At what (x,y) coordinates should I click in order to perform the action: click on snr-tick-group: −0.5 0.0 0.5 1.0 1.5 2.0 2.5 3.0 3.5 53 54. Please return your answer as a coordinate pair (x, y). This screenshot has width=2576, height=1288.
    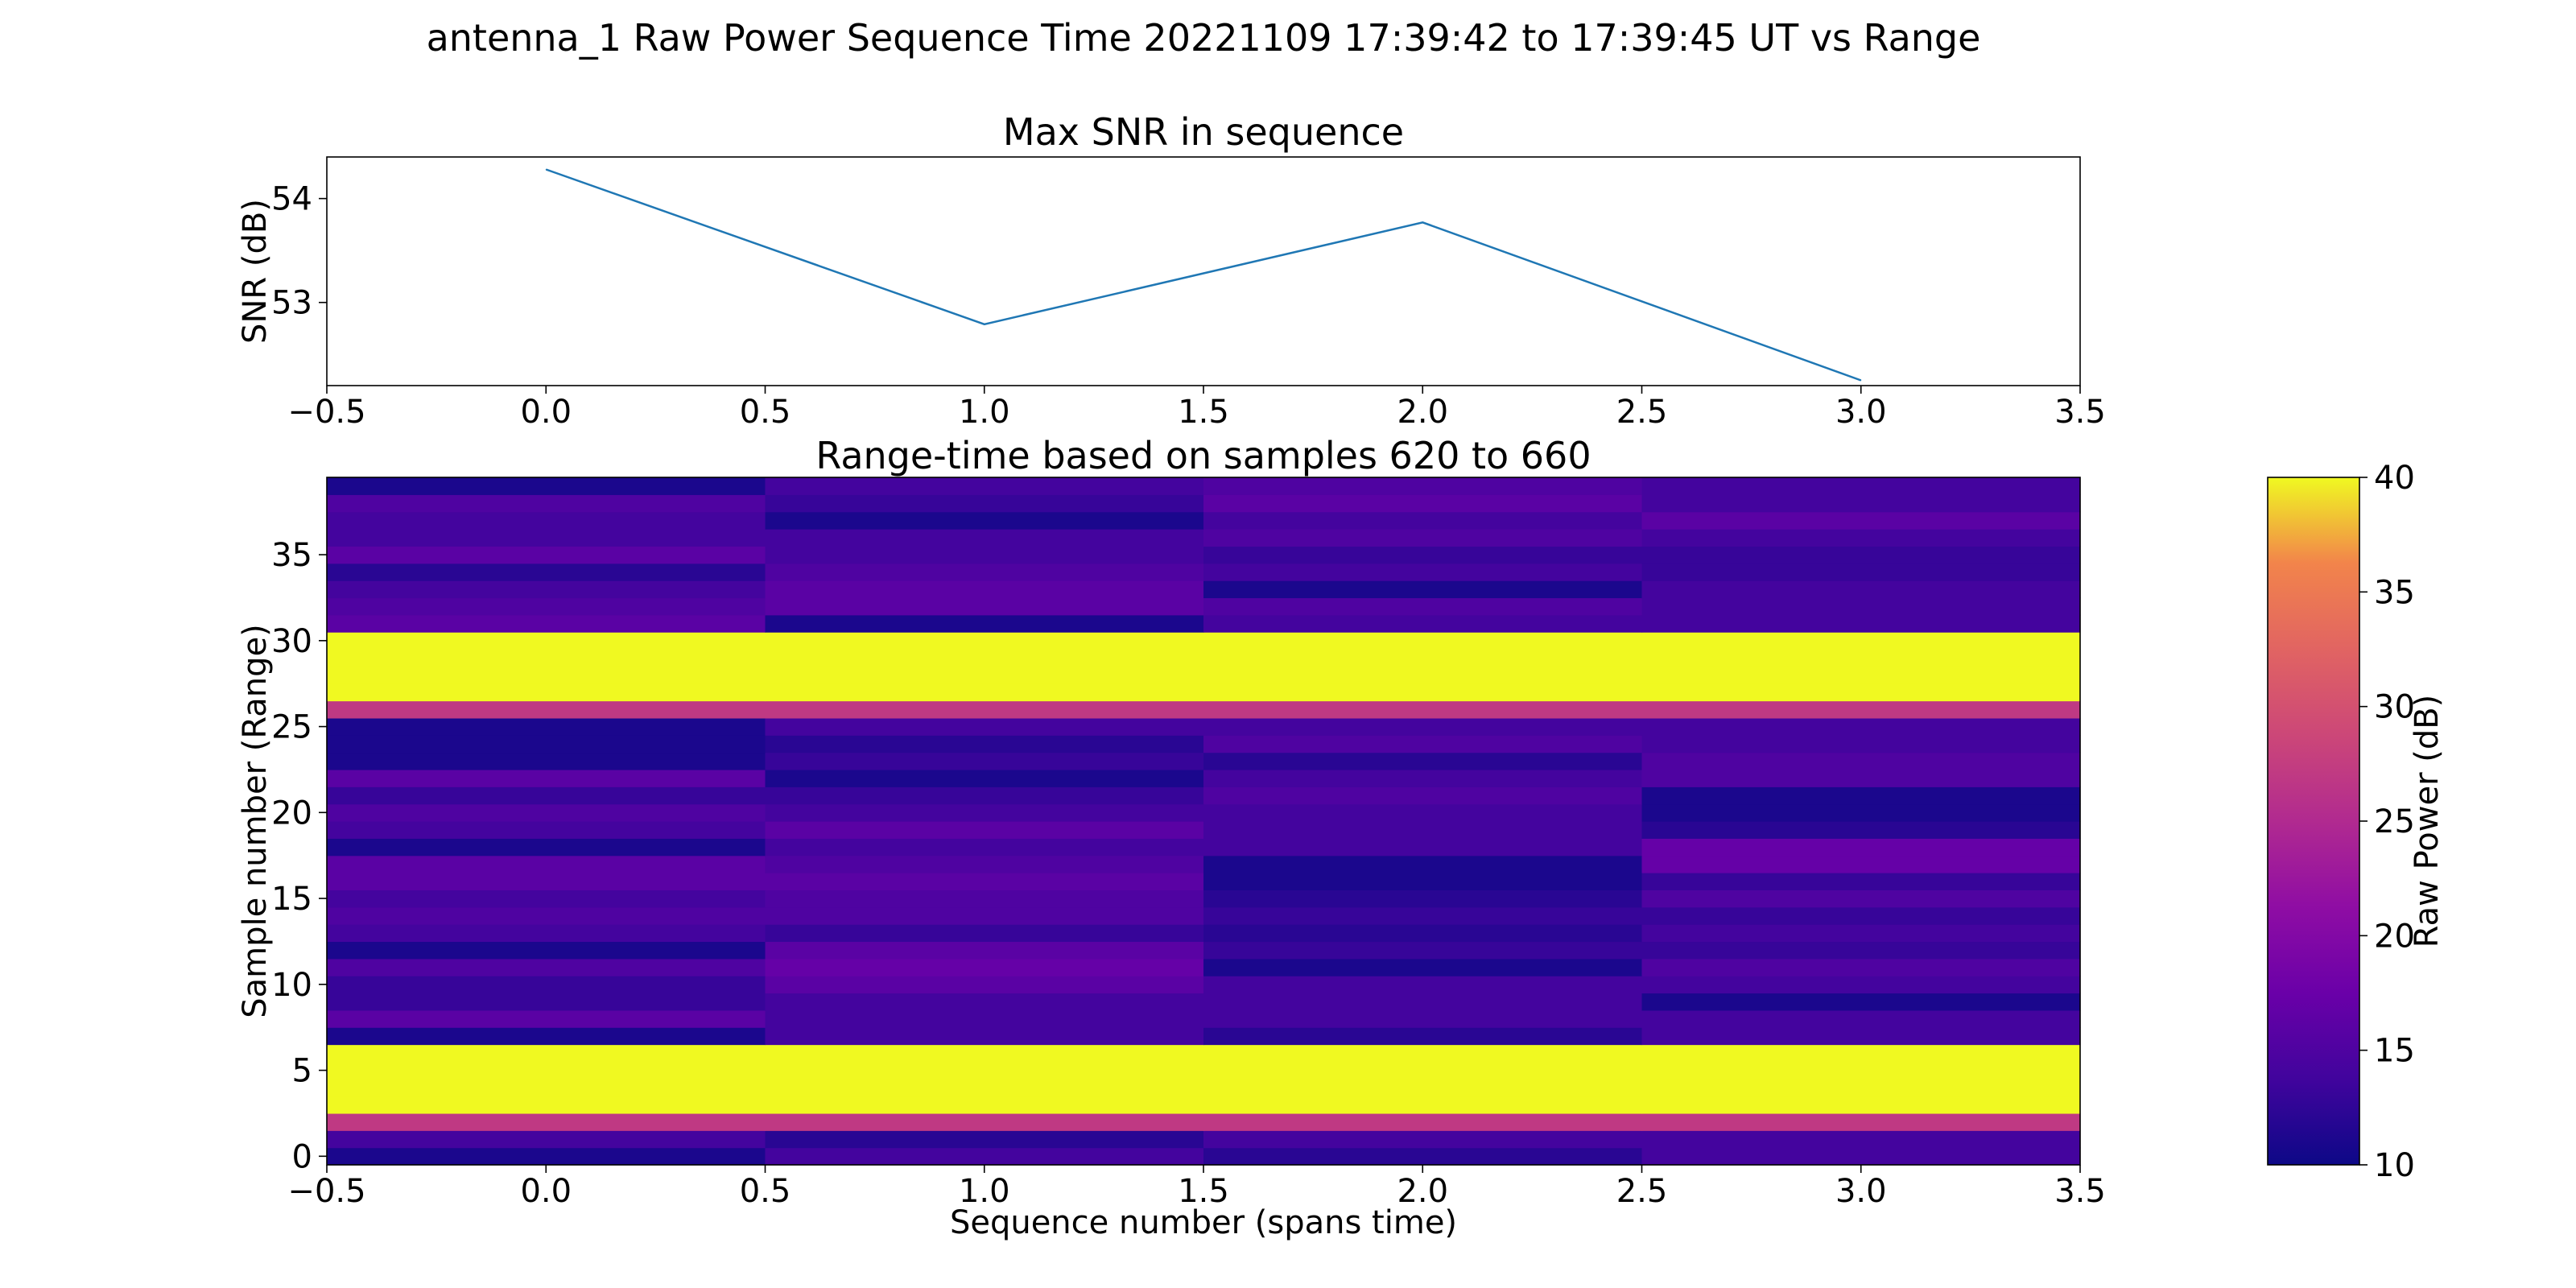
    Looking at the image, I should click on (1188, 306).